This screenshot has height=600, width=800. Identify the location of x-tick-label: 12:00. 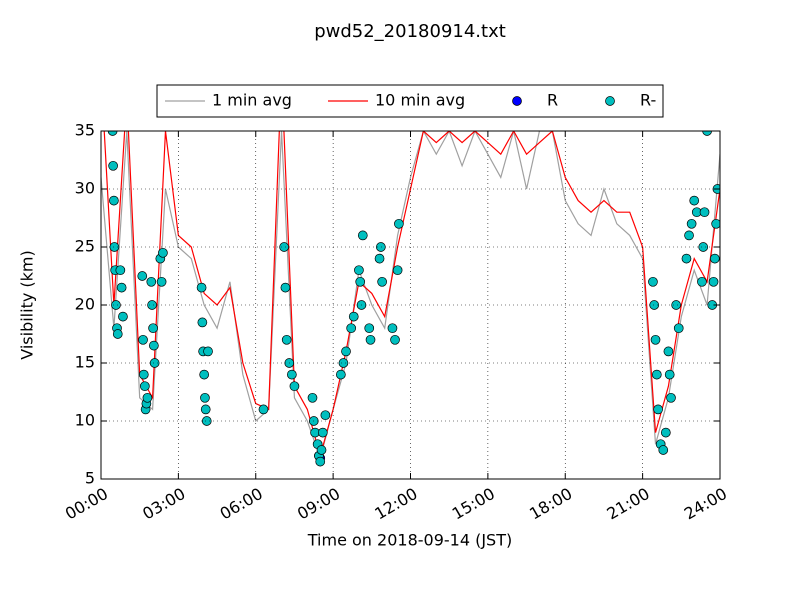
(395, 504).